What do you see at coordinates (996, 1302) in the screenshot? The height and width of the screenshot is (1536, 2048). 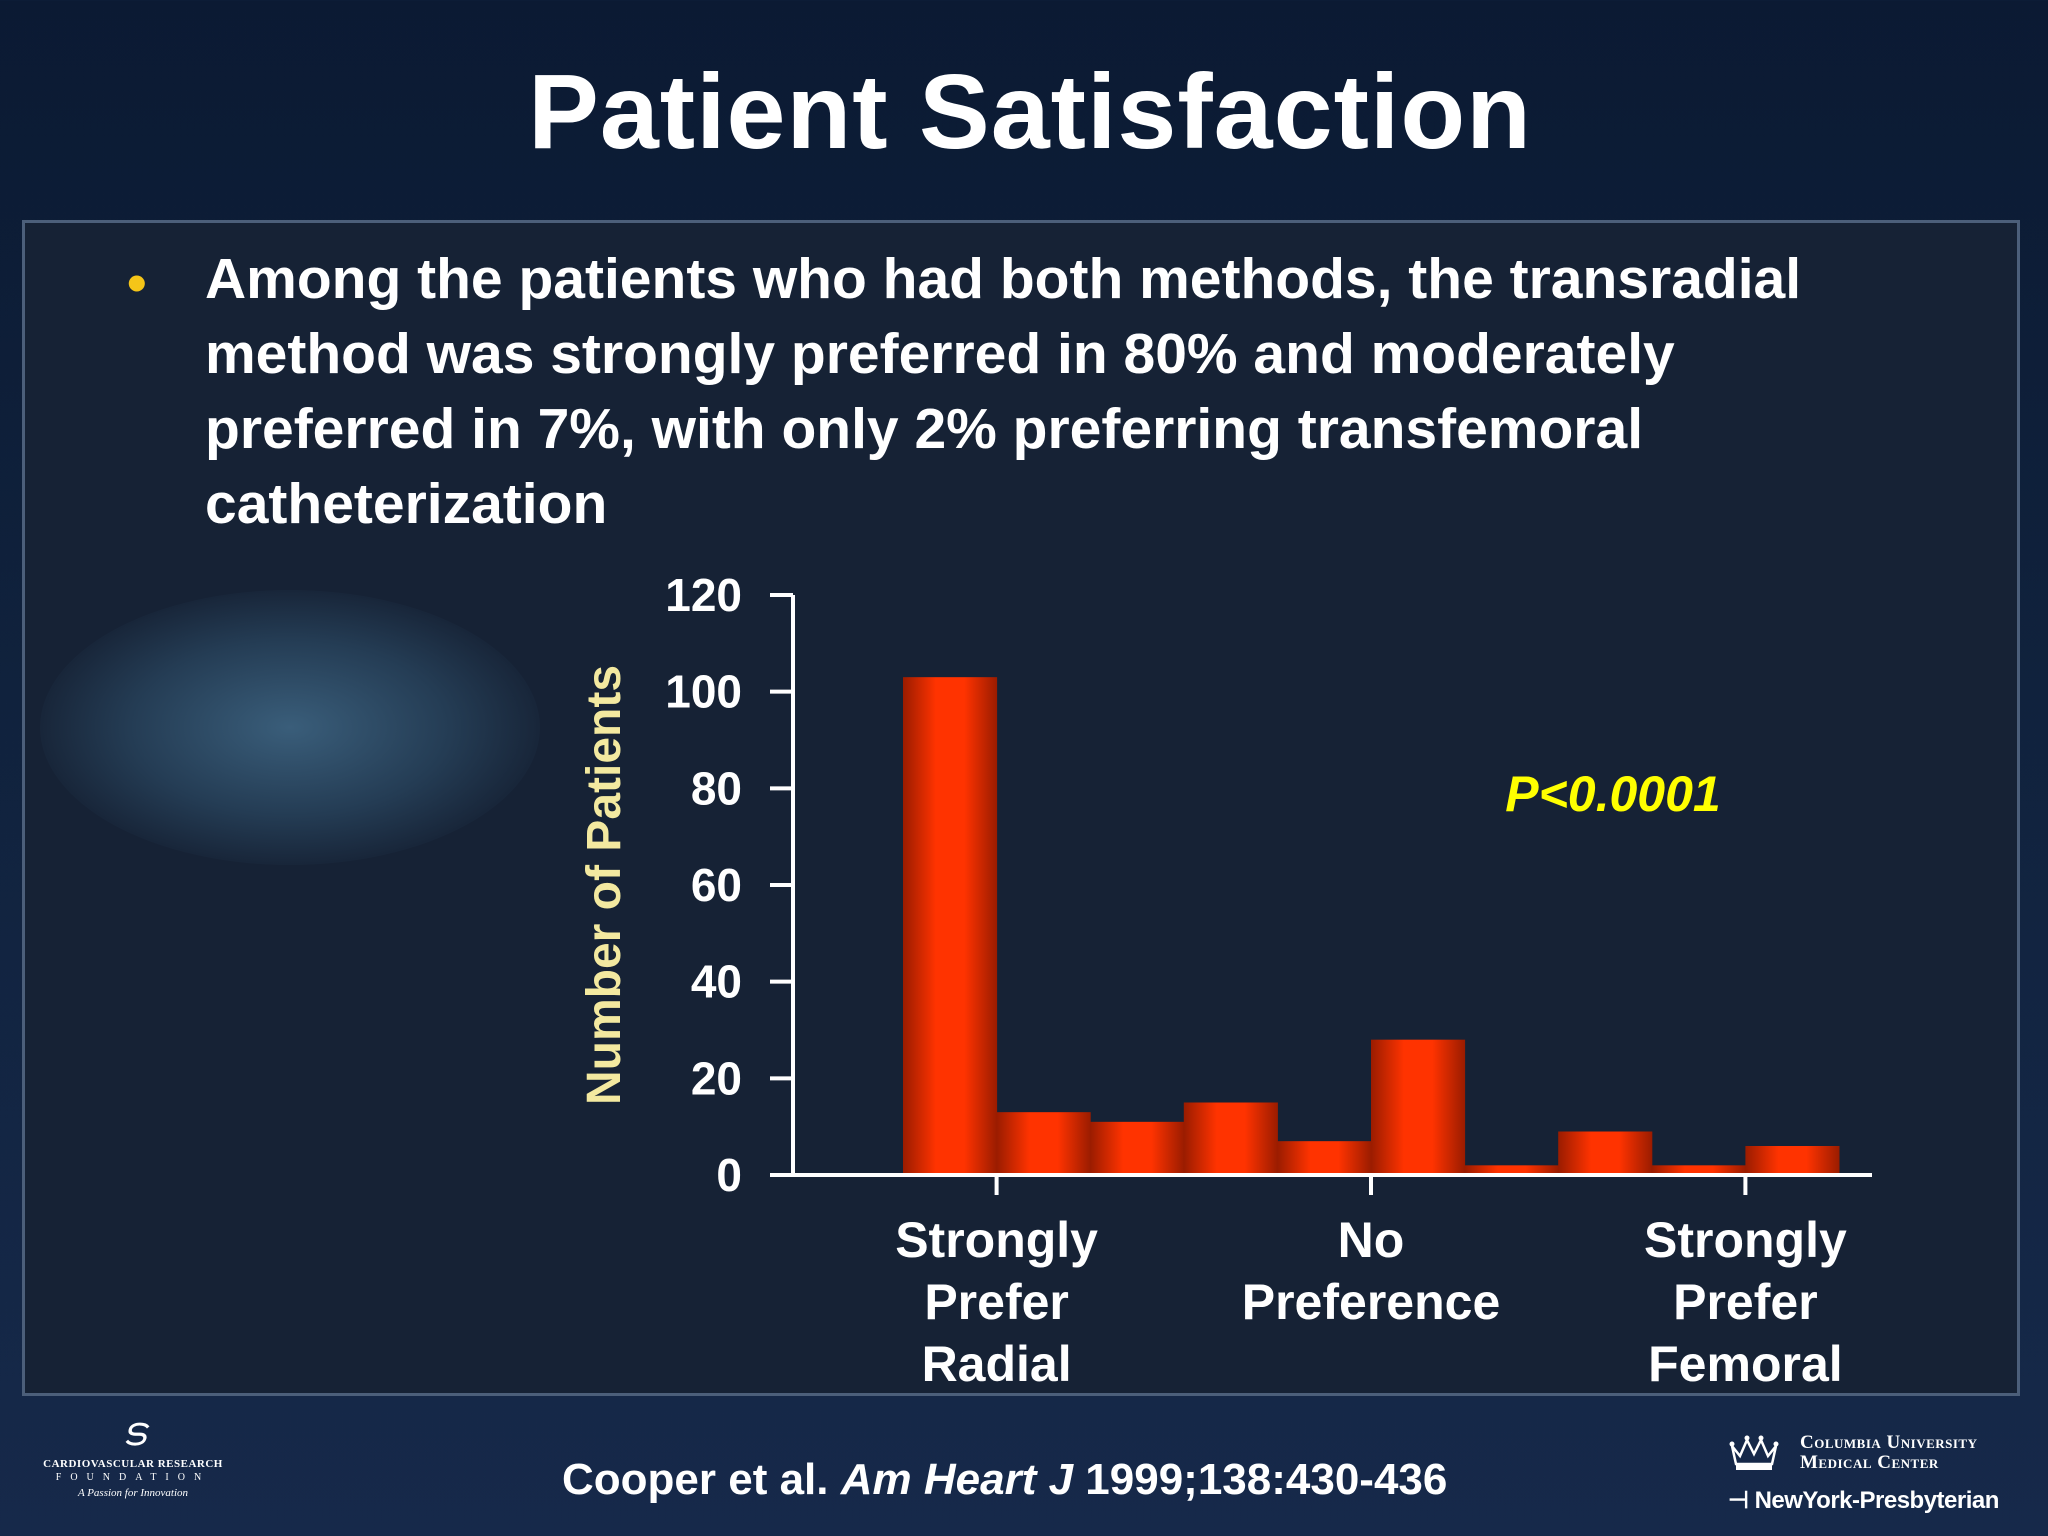 I see `x-category-label-1: Strongly Prefer Radial` at bounding box center [996, 1302].